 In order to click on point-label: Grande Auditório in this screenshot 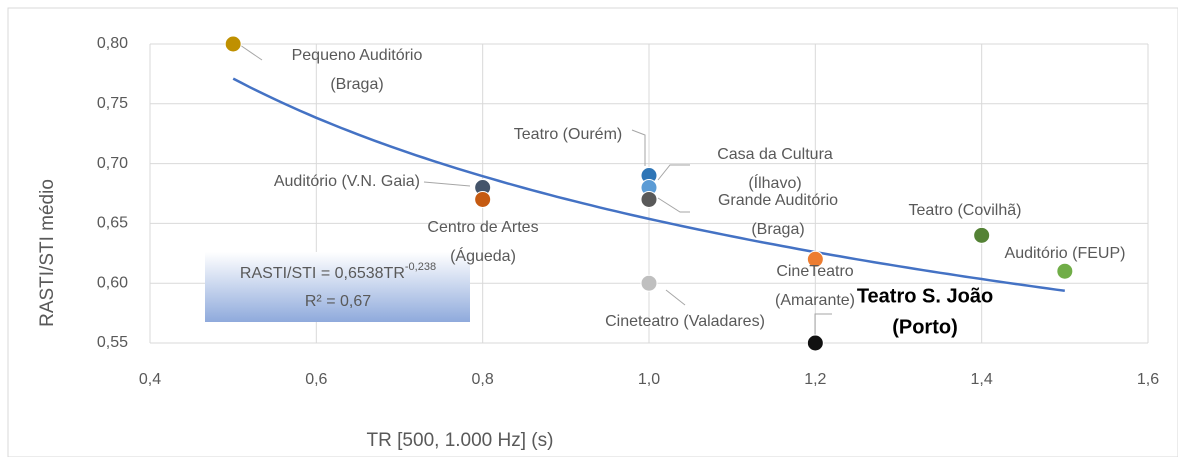, I will do `click(778, 200)`.